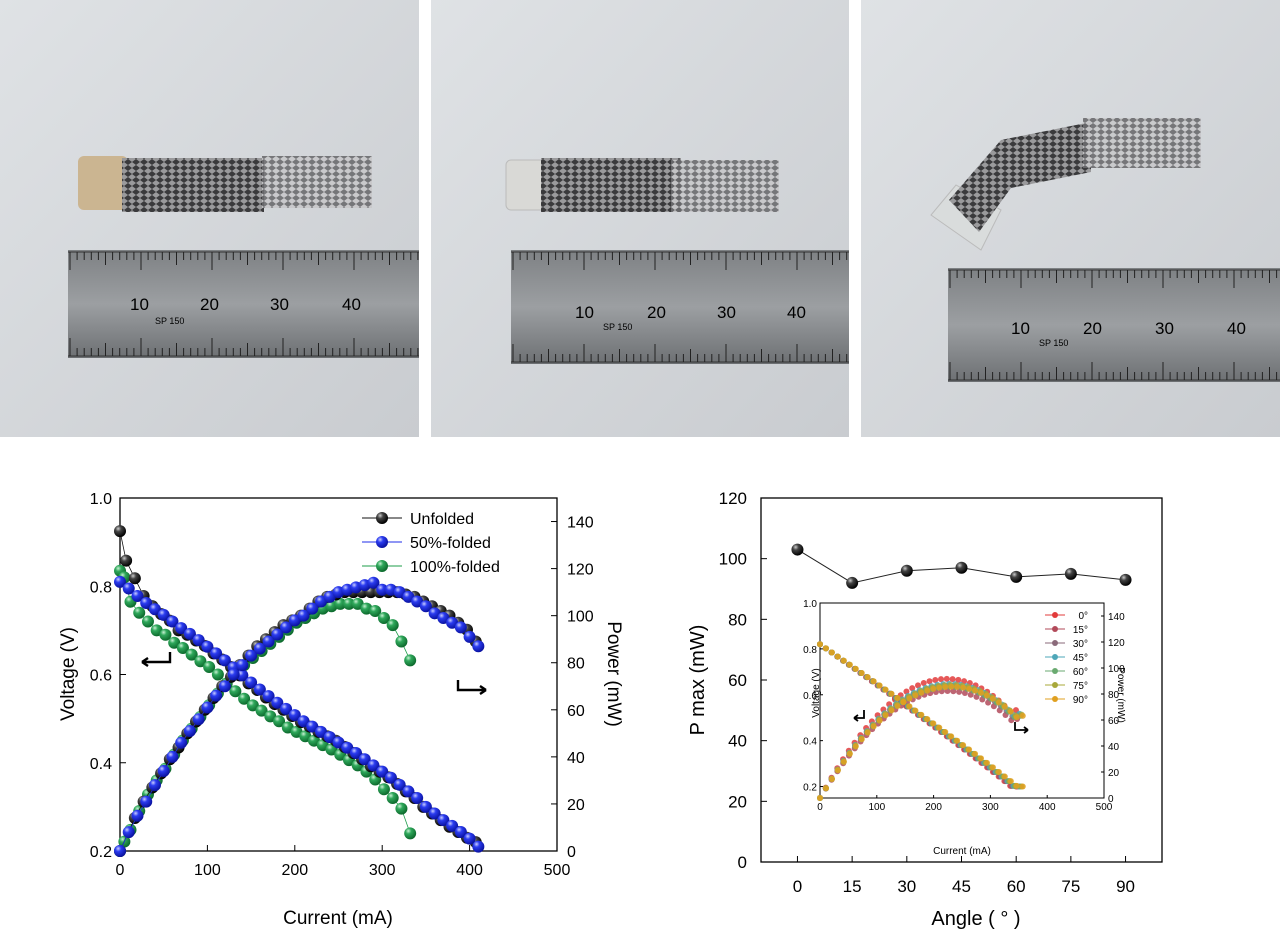  Describe the element at coordinates (471, 687) in the screenshot. I see `power-arrow` at that location.